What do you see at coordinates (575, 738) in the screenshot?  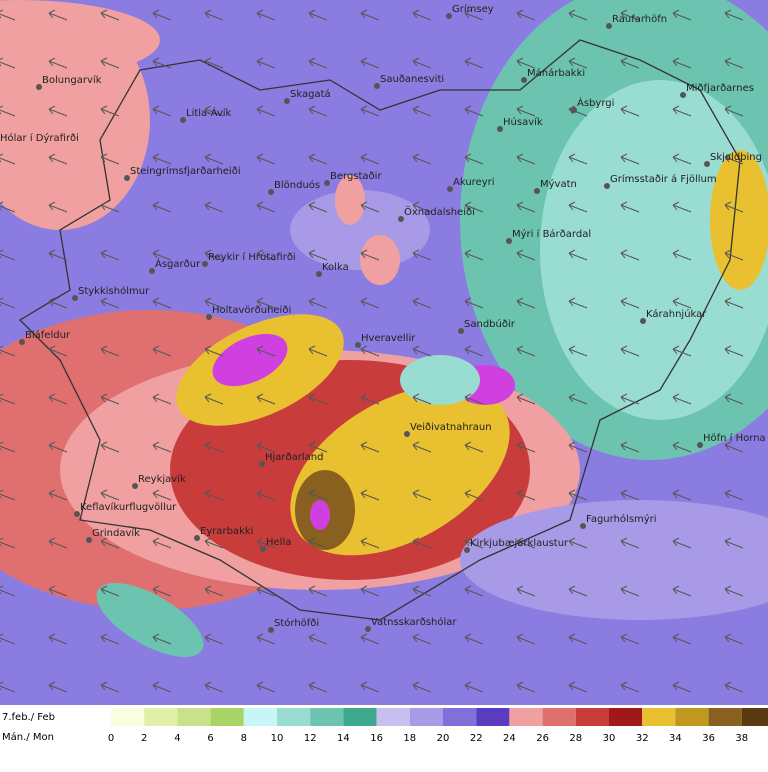 I see `legend-tick: 28` at bounding box center [575, 738].